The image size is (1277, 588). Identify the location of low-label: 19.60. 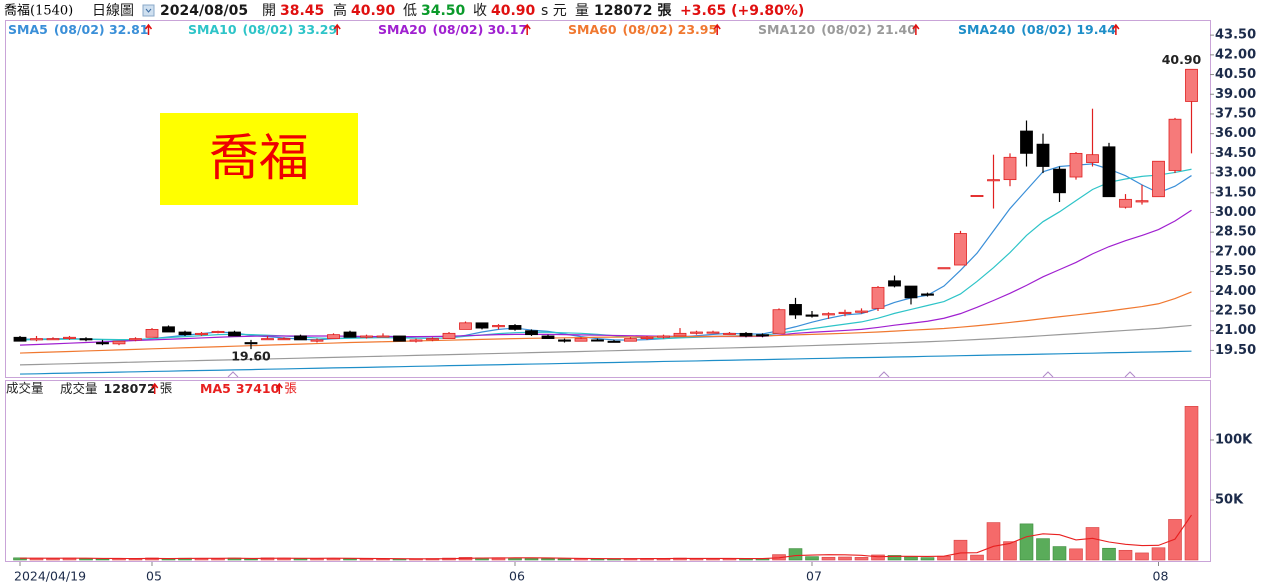
(251, 356).